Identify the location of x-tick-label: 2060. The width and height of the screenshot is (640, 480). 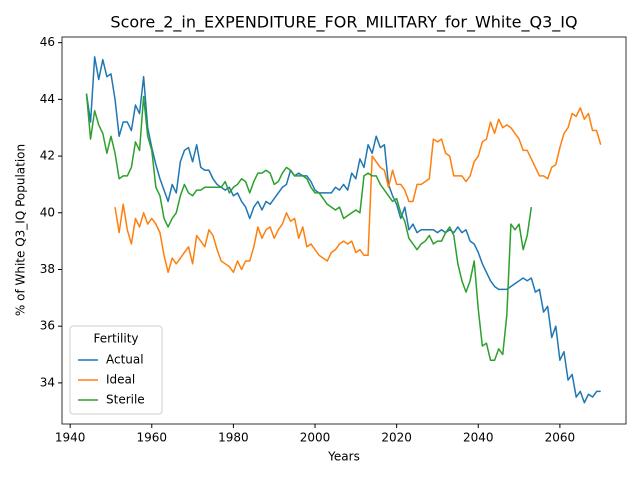
(560, 438).